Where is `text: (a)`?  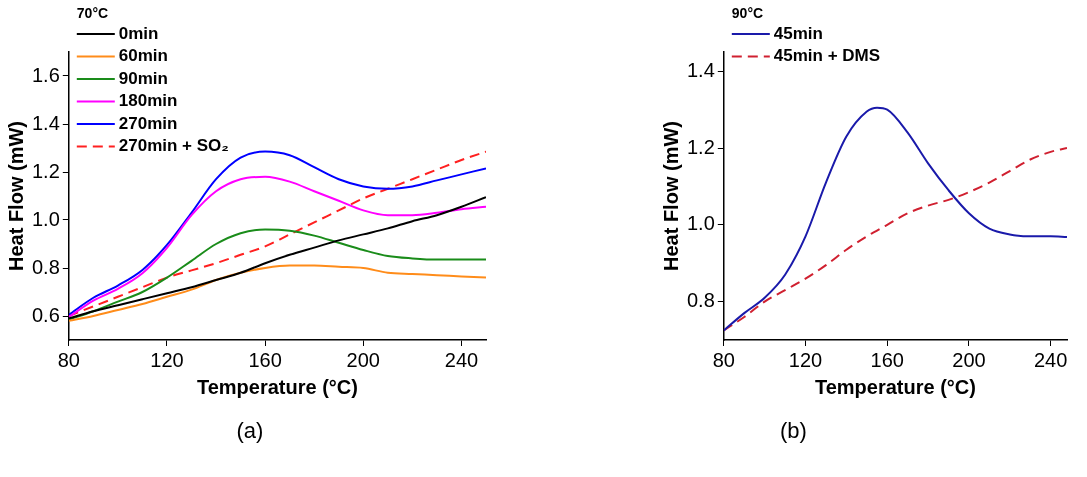 text: (a) is located at coordinates (250, 431).